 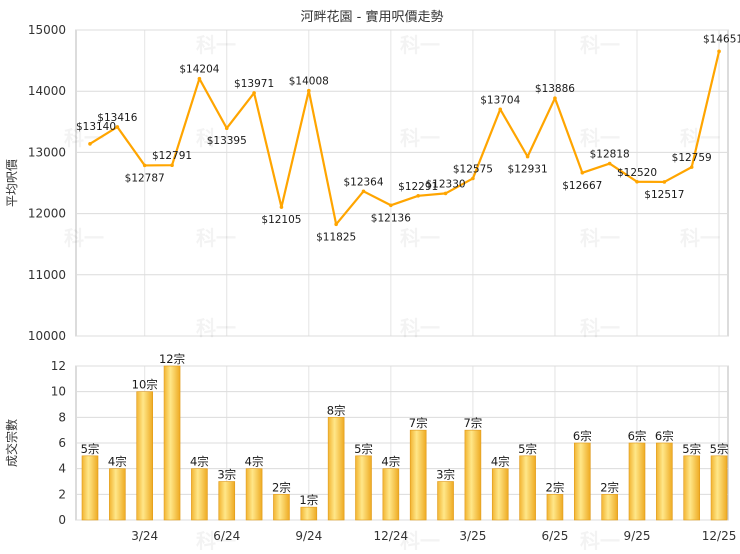 I want to click on price-data-label: $12136, so click(x=391, y=218).